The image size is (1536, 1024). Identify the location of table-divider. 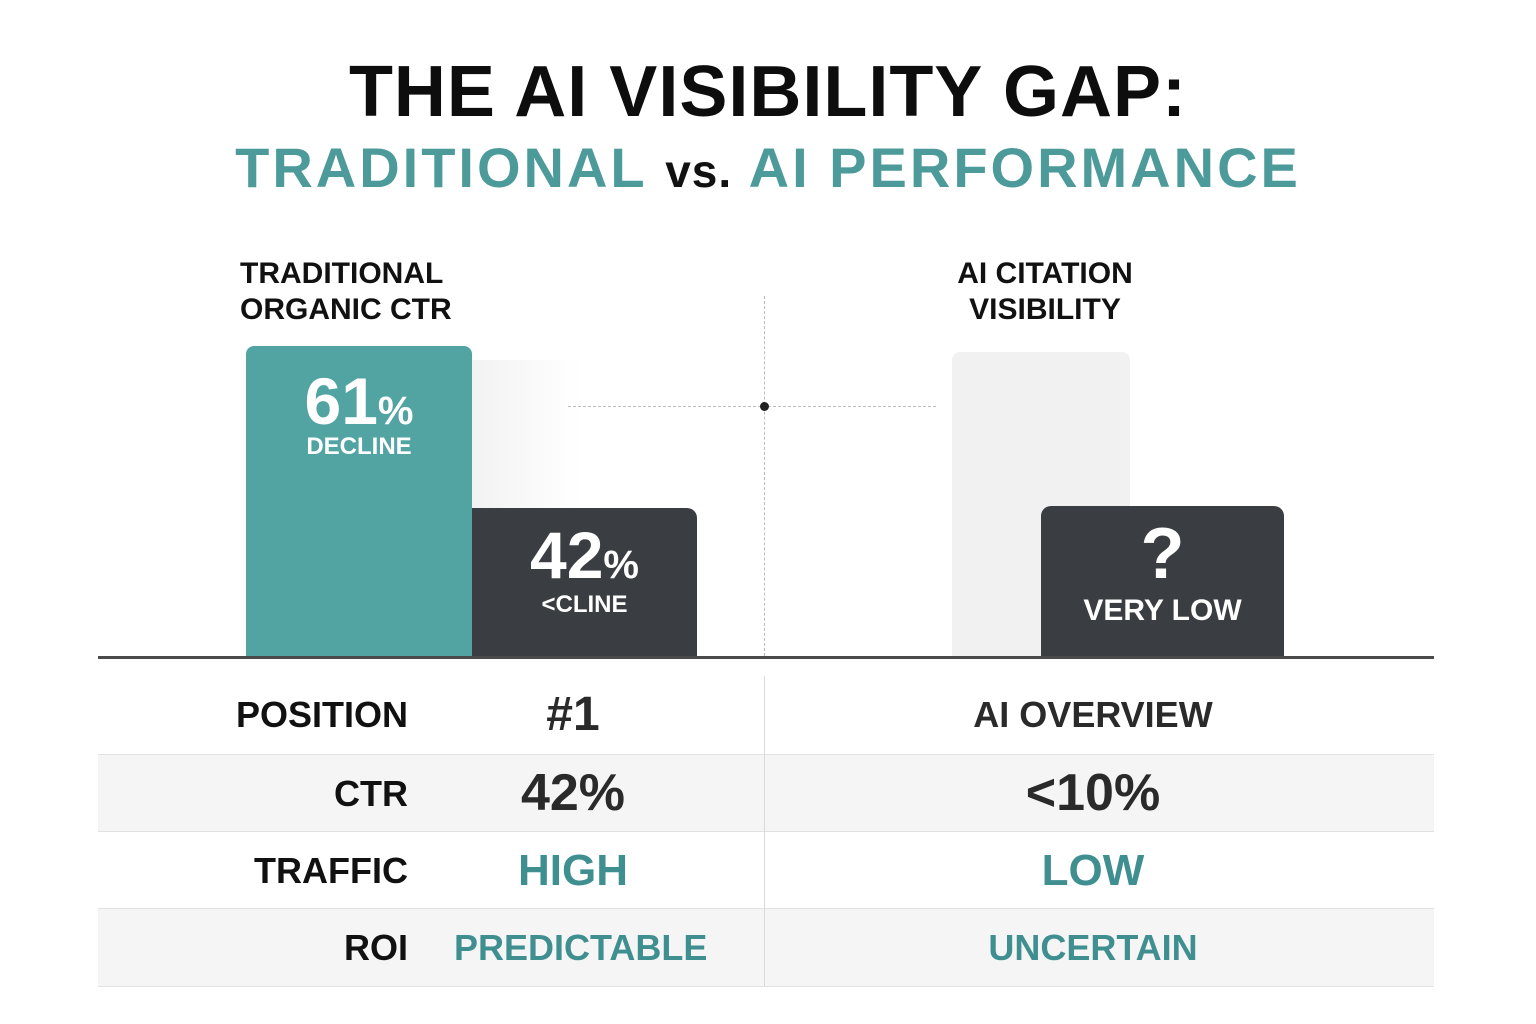
(764, 831).